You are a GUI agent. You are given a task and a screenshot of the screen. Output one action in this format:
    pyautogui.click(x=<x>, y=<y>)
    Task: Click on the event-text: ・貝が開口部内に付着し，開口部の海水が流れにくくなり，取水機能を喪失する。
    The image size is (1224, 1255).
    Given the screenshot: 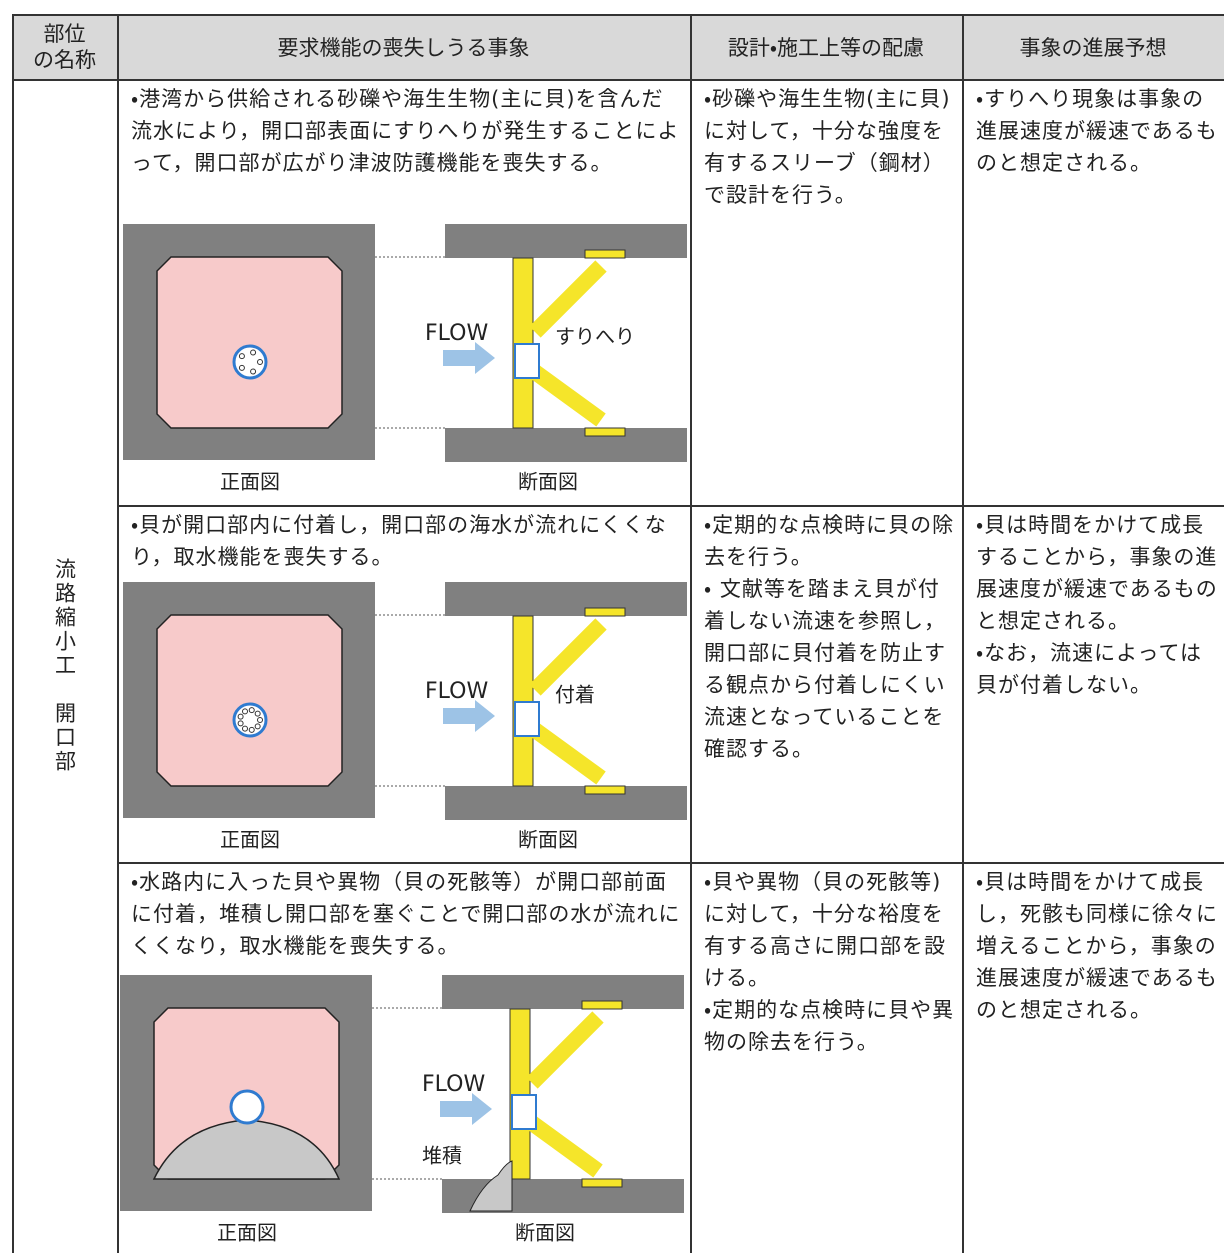 What is the action you would take?
    pyautogui.click(x=403, y=683)
    